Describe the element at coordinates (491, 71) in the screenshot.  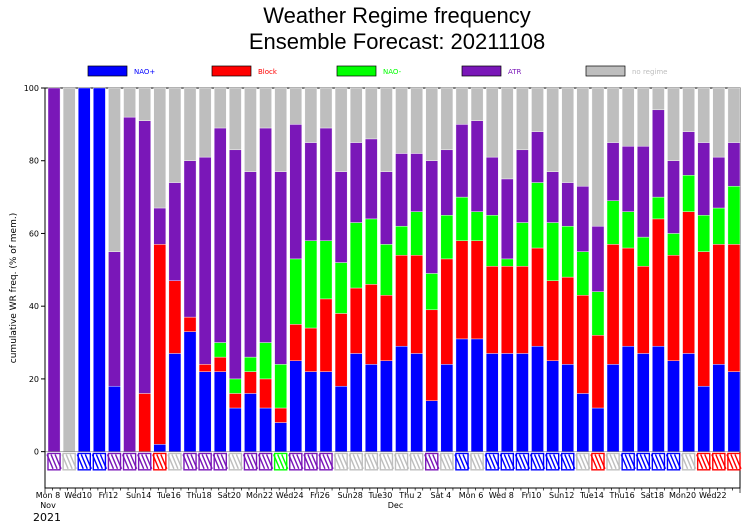
I see `legend-item-atr: ATR` at that location.